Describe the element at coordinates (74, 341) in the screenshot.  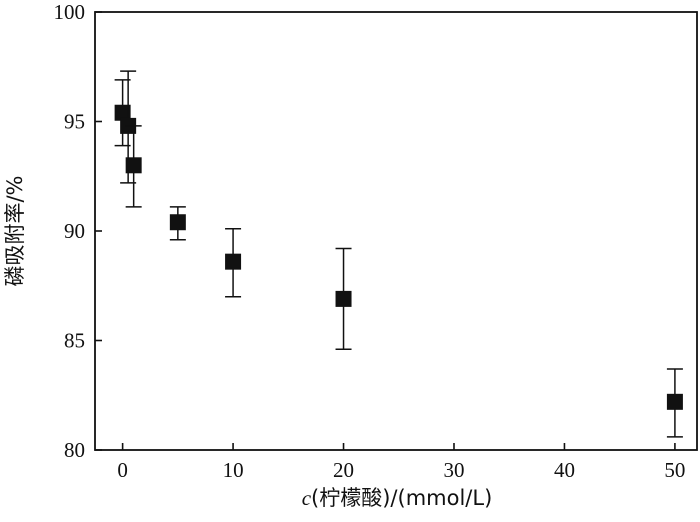
I see `y-tick-label: 85` at that location.